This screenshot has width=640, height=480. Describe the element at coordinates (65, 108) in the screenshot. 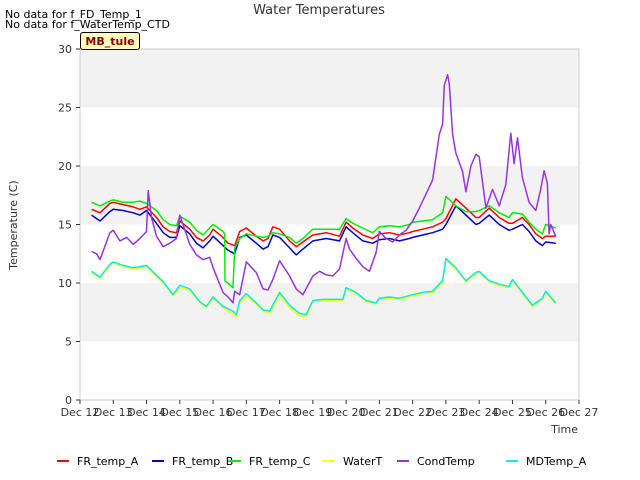

I see `y-tick-label: 25` at that location.